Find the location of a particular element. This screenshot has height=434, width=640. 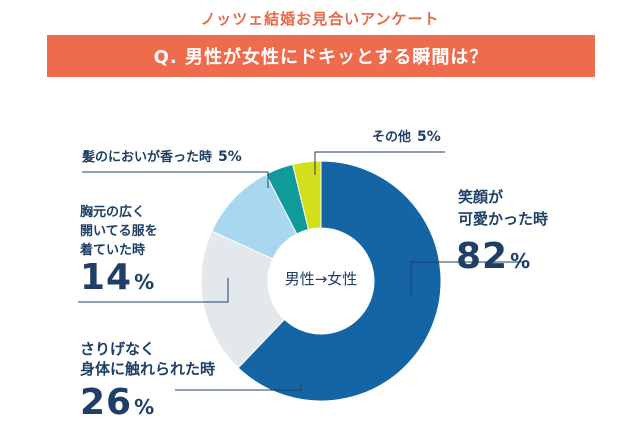

label-touch-line1: さりげなく is located at coordinates (118, 349).